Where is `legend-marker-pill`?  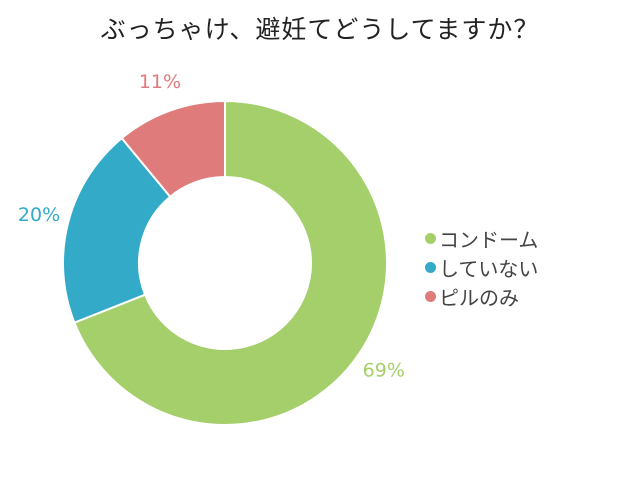
legend-marker-pill is located at coordinates (430, 296).